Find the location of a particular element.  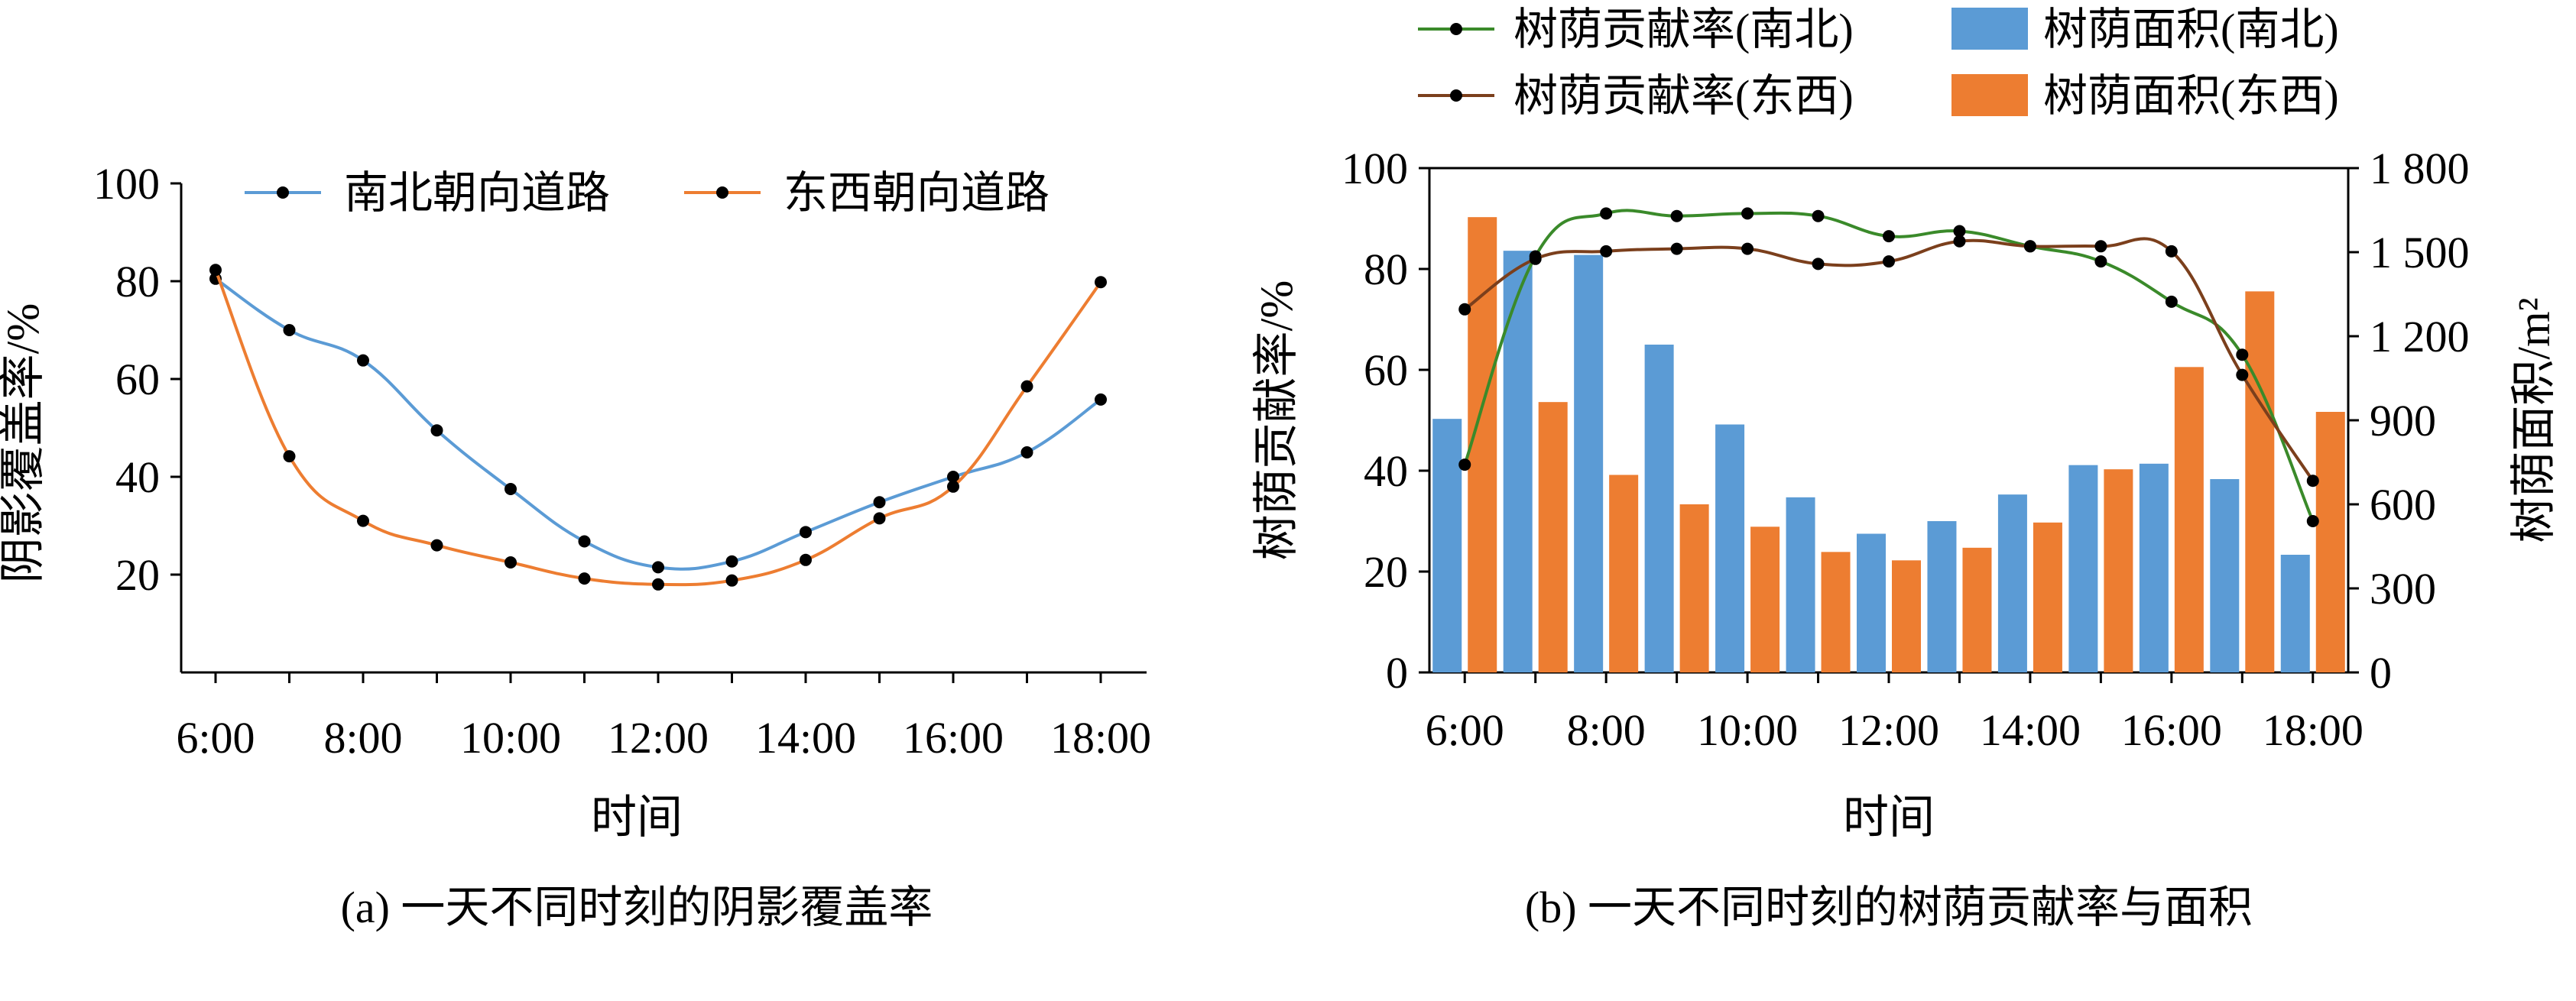

chart-a-legend-marker-ew is located at coordinates (722, 192).